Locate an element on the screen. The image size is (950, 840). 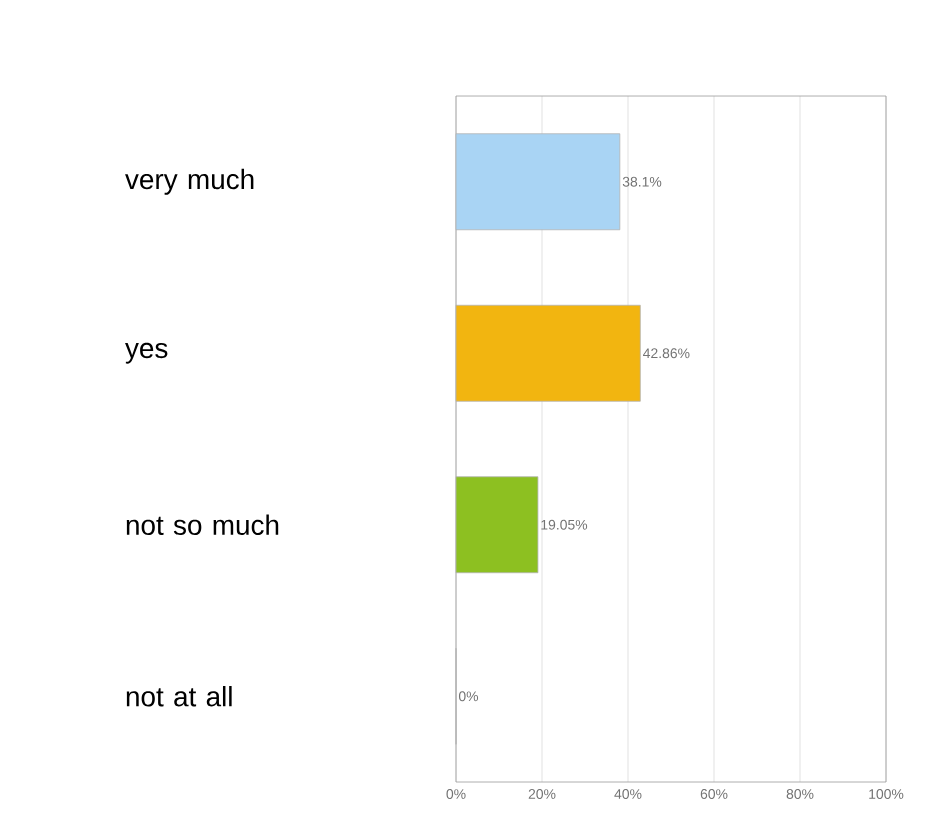
y-tick-label: very much is located at coordinates (189, 181).